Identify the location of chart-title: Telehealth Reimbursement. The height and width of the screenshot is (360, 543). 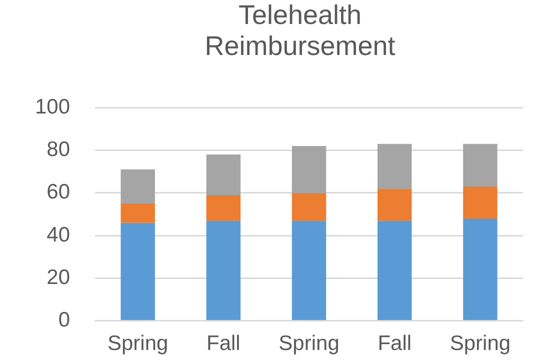
(300, 31).